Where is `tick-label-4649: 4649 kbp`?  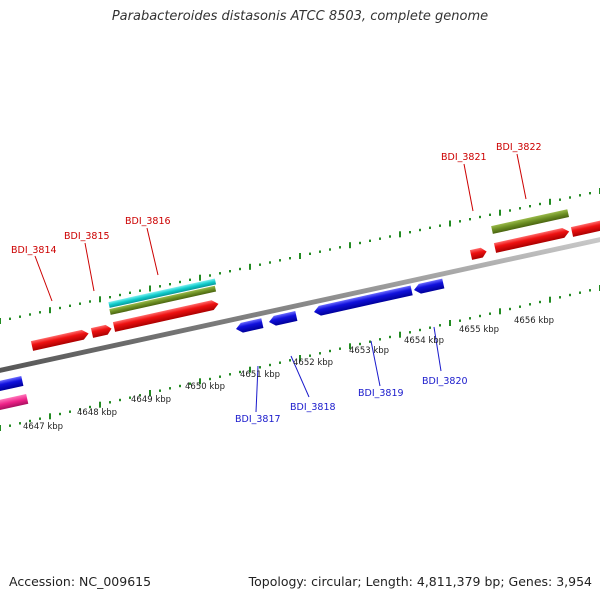 tick-label-4649: 4649 kbp is located at coordinates (151, 400).